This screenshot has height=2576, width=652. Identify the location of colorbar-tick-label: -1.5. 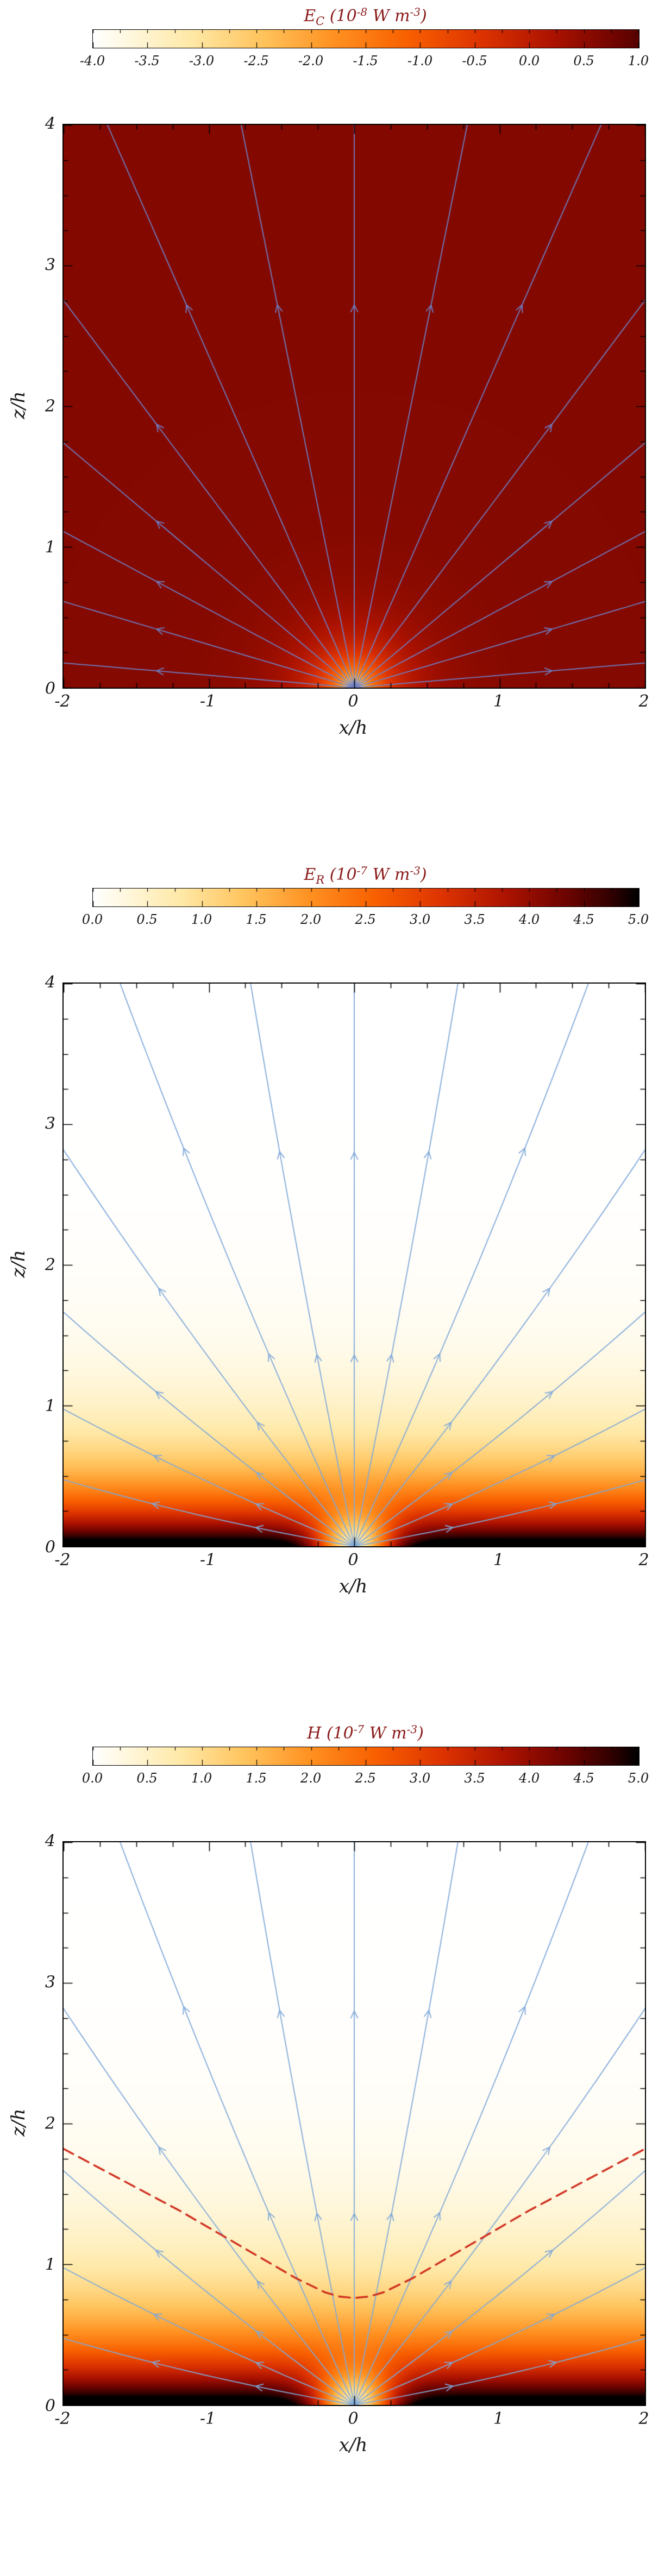
(365, 60).